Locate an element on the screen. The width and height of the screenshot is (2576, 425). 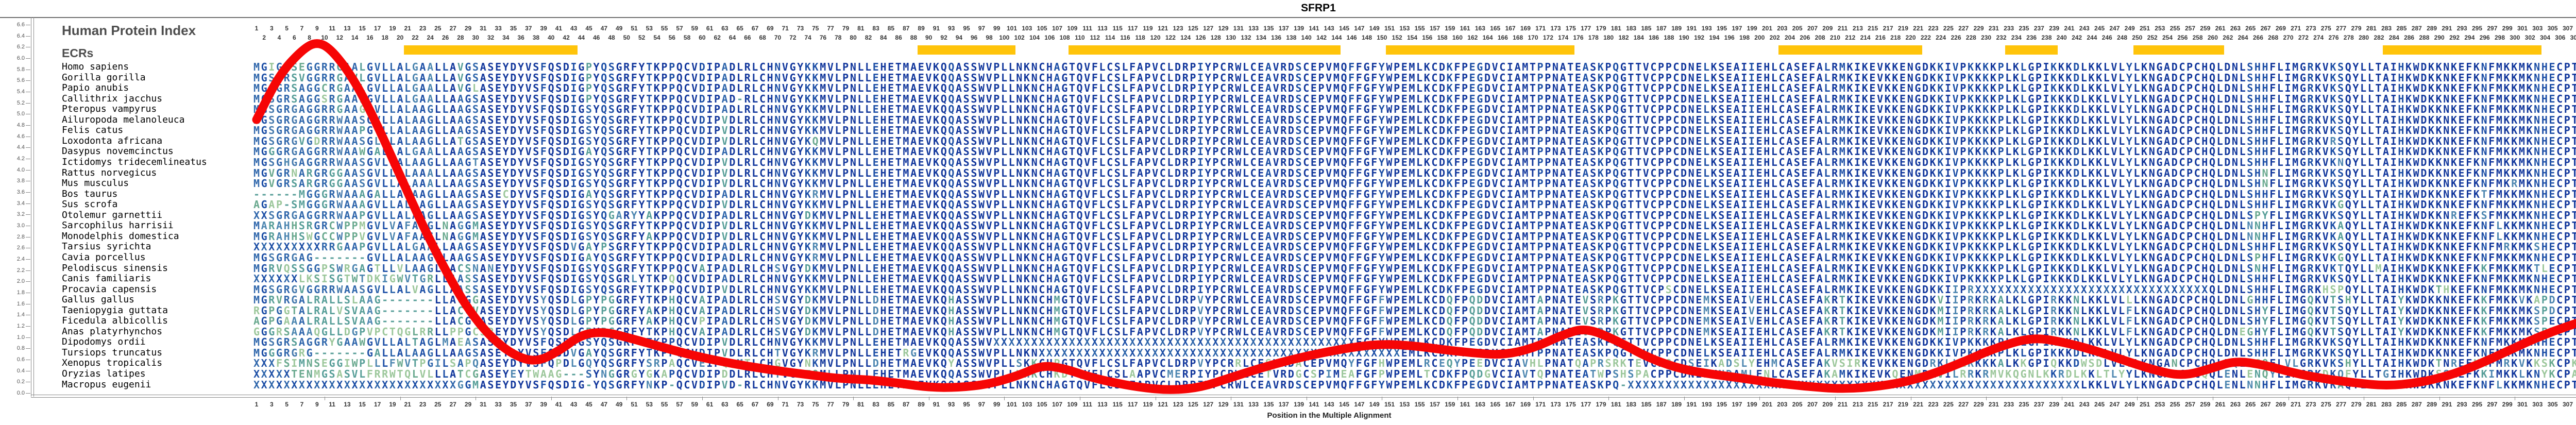
position-label-top: 274 is located at coordinates (2318, 37).